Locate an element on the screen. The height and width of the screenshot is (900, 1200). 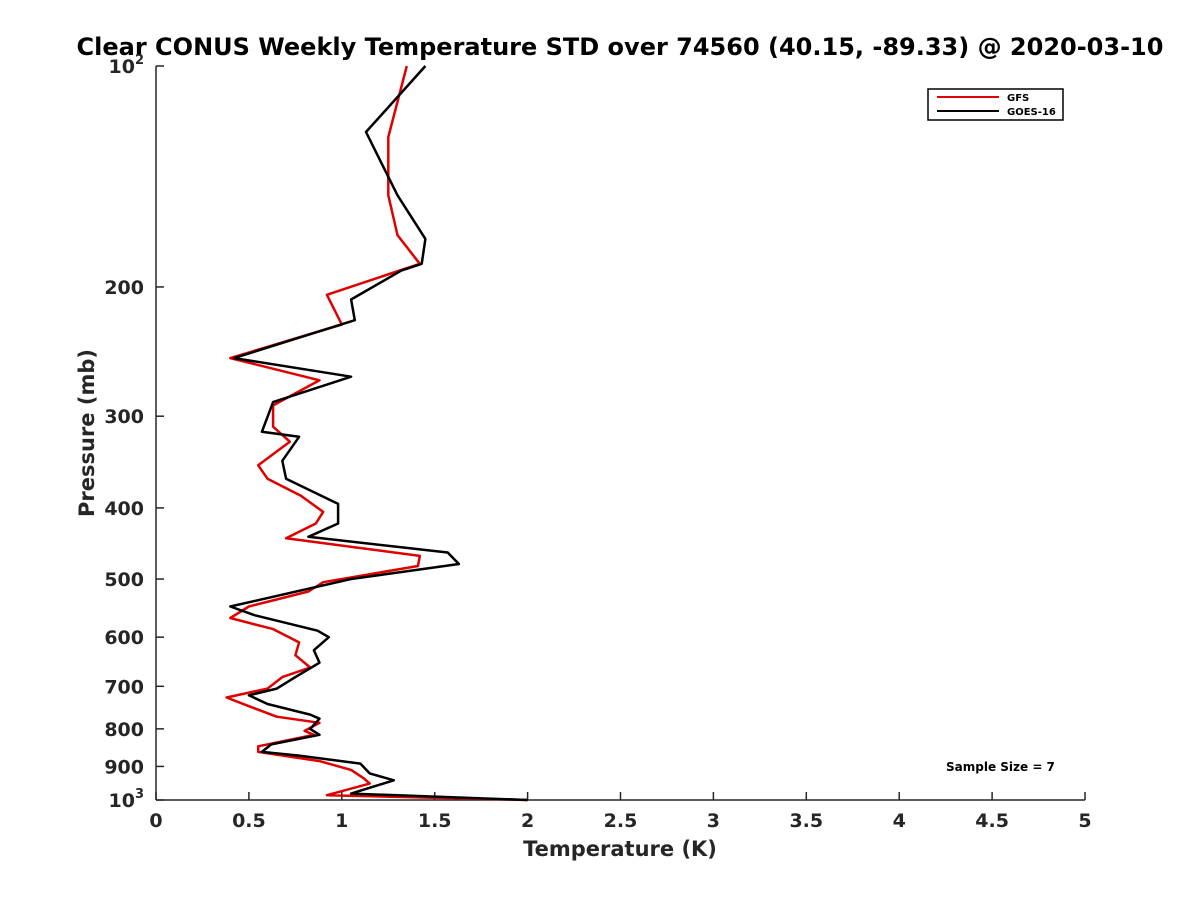
y-tick-label: 700 is located at coordinates (124, 687).